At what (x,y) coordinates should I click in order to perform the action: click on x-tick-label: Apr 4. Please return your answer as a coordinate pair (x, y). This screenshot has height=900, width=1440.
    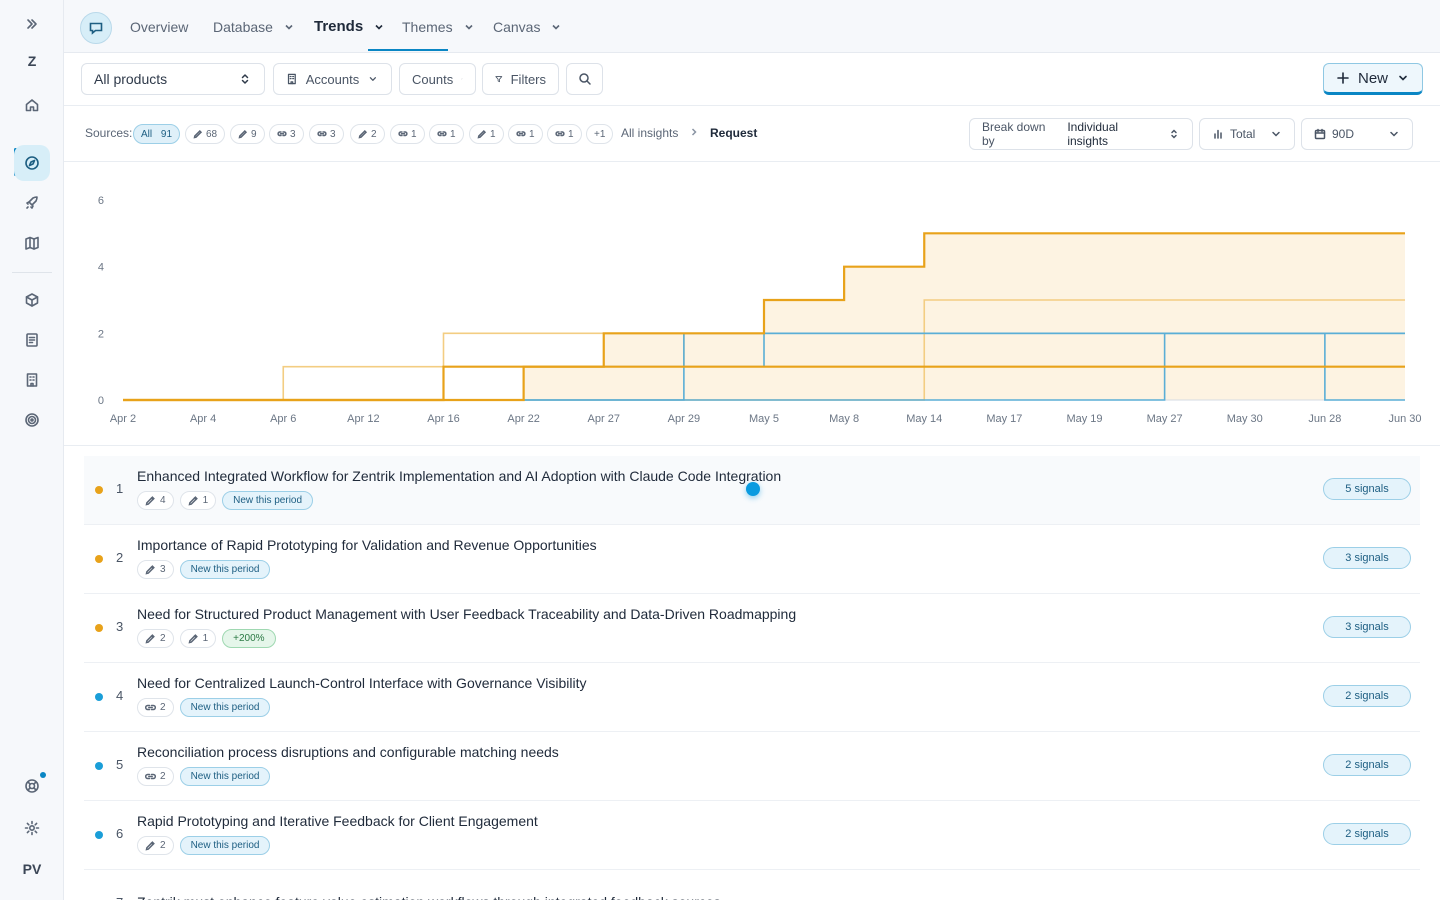
    Looking at the image, I should click on (203, 419).